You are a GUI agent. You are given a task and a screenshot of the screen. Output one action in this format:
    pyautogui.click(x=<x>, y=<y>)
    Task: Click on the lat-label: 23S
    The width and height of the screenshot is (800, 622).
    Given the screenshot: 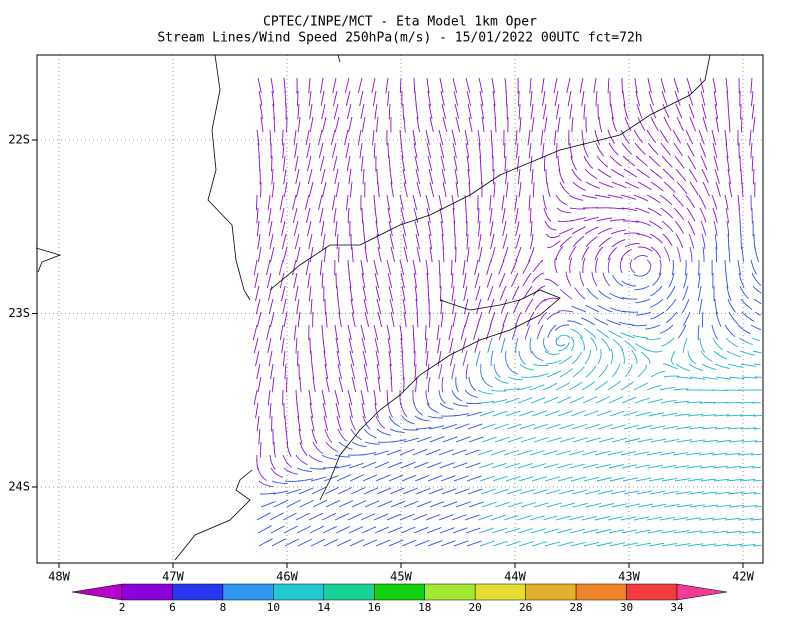 What is the action you would take?
    pyautogui.click(x=19, y=313)
    